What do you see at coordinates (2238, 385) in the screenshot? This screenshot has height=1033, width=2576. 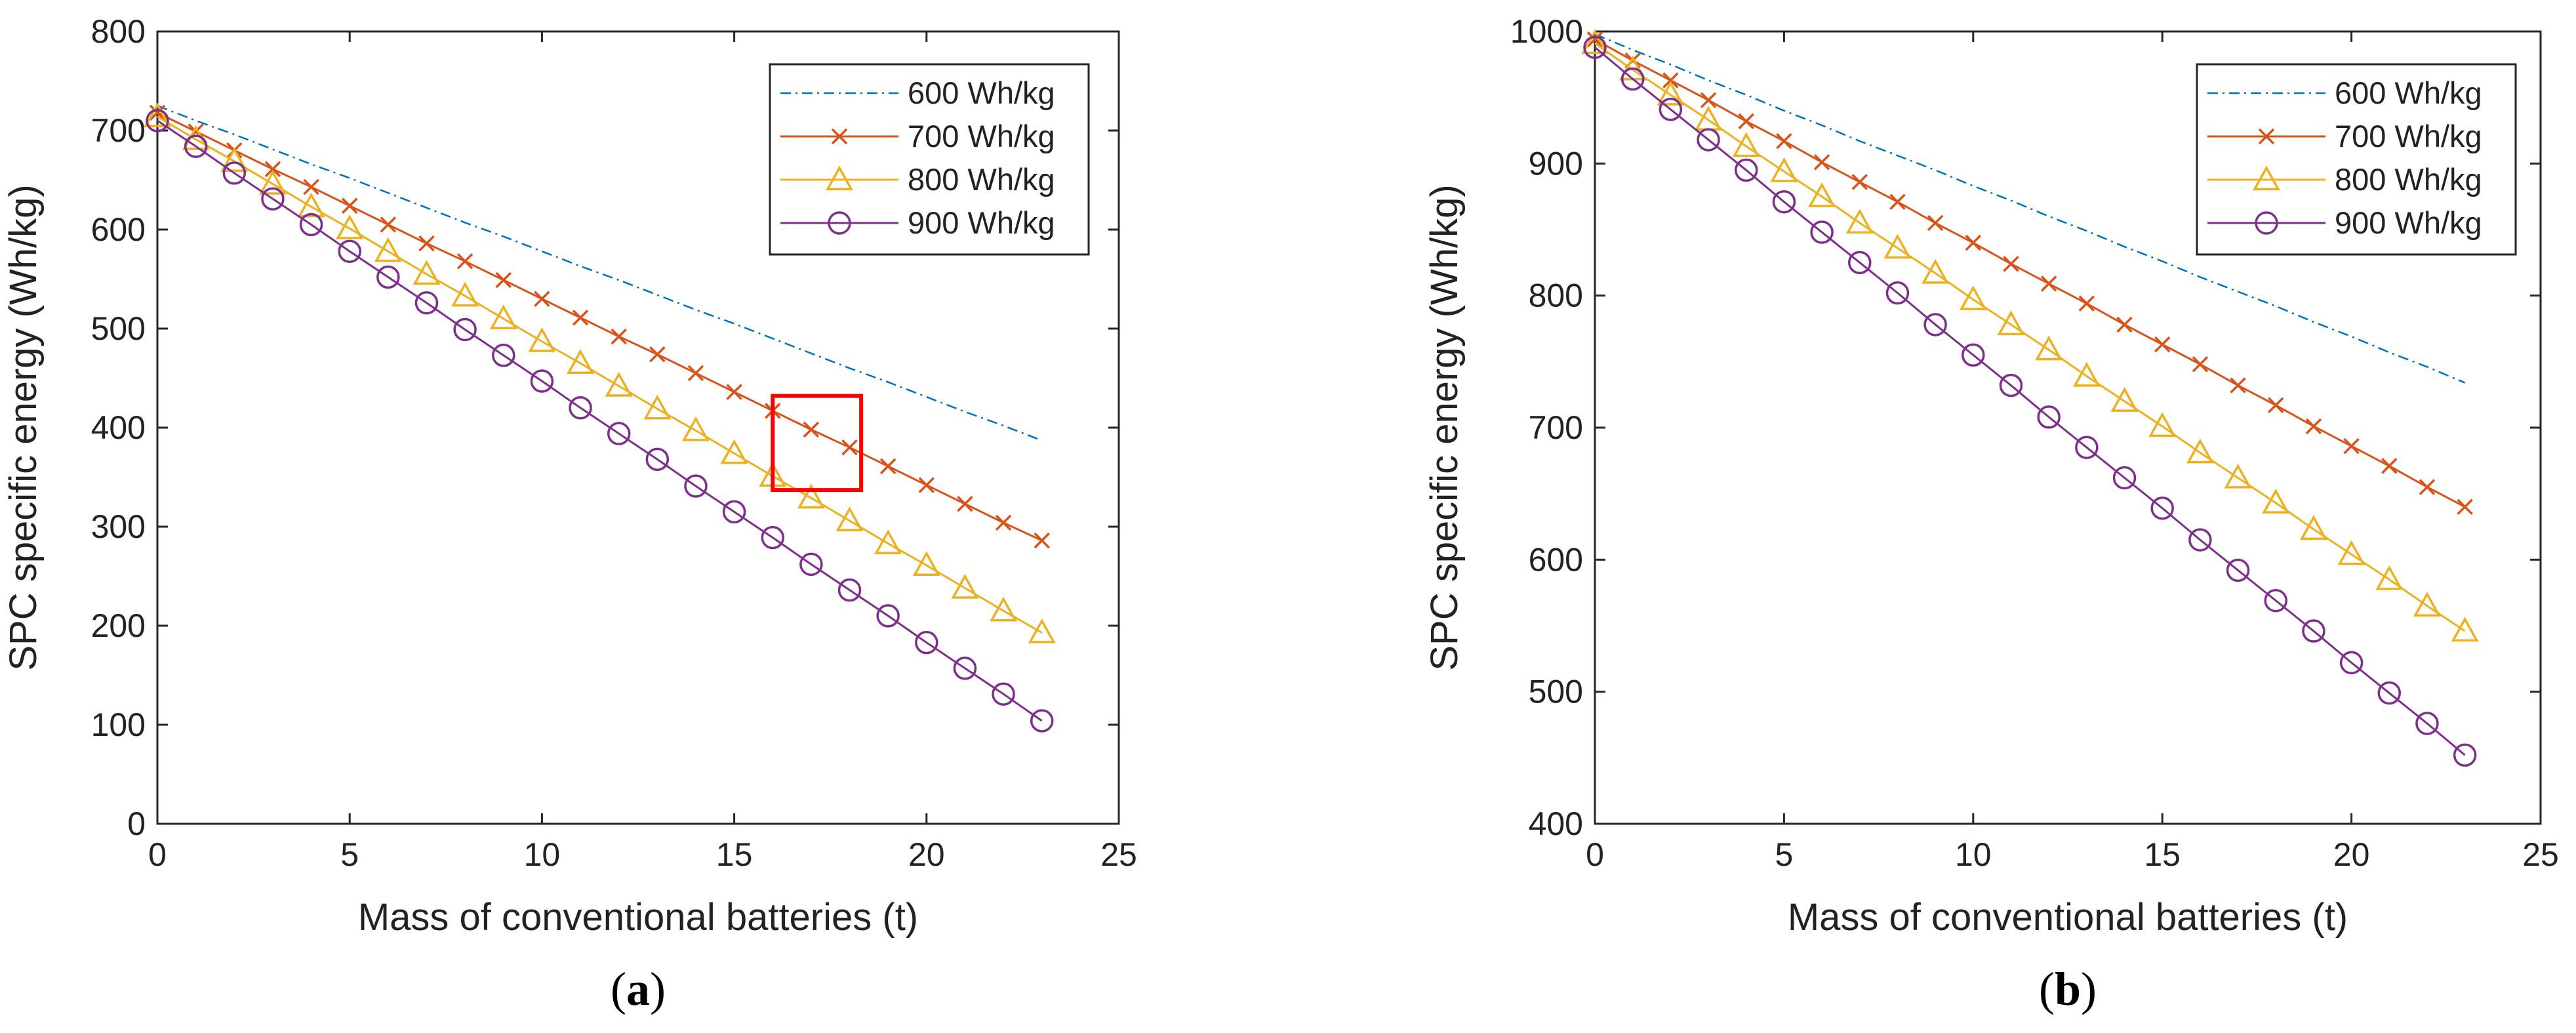 I see `panel-b-series-1-point-17-b` at bounding box center [2238, 385].